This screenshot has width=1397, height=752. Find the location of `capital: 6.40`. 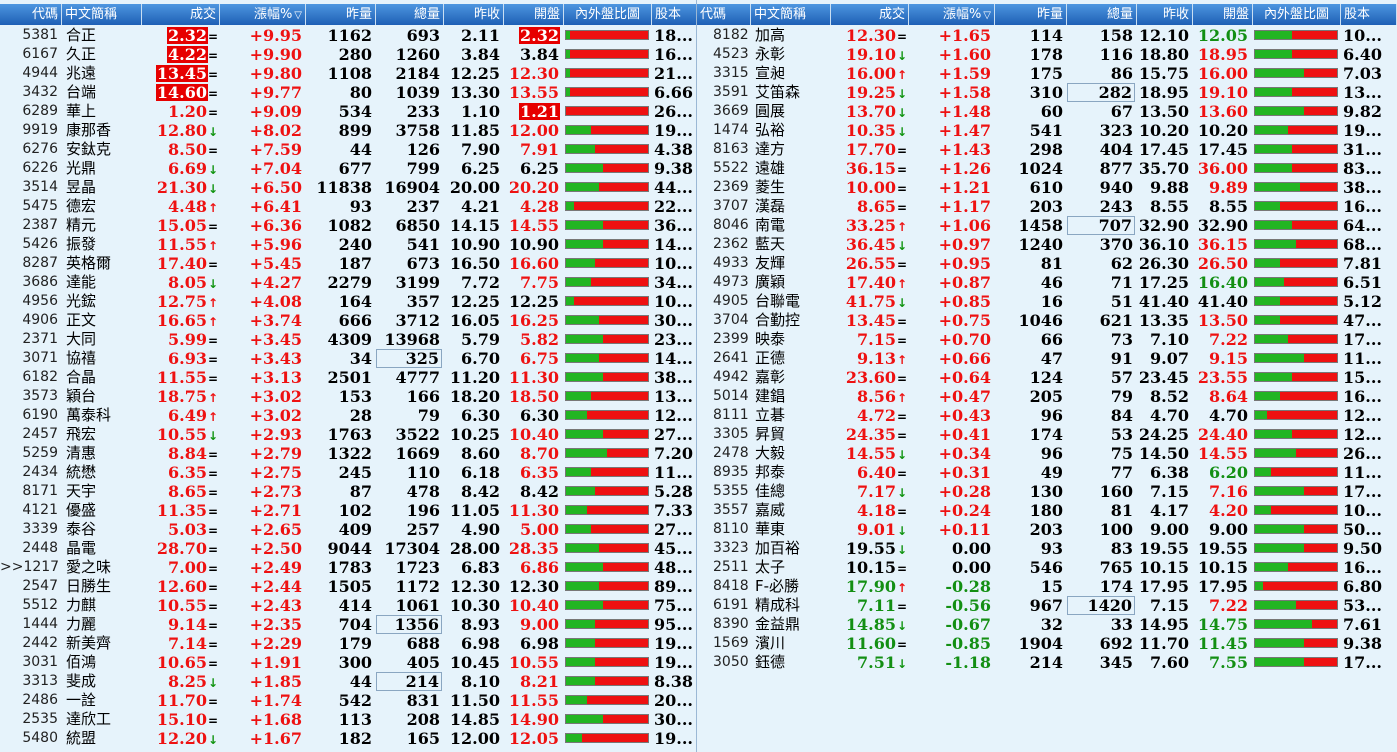

capital: 6.40 is located at coordinates (1362, 54).